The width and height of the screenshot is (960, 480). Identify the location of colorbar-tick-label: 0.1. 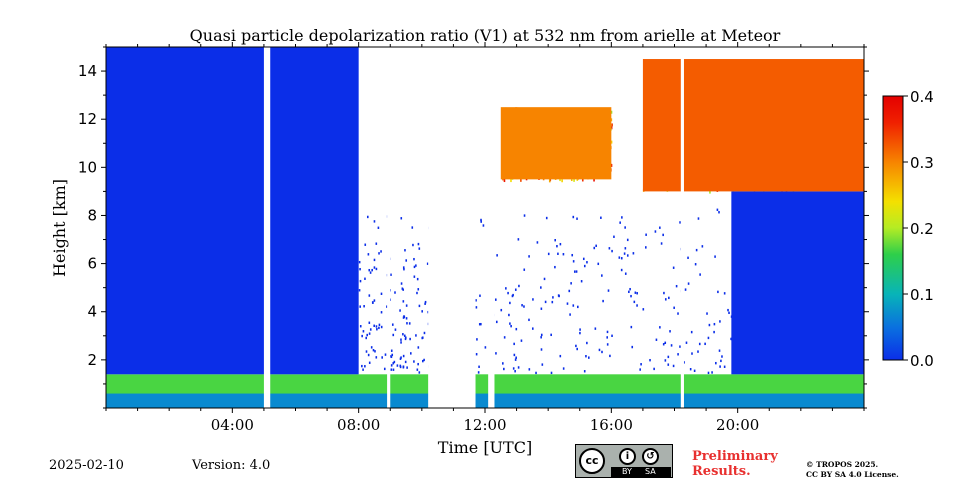
(922, 295).